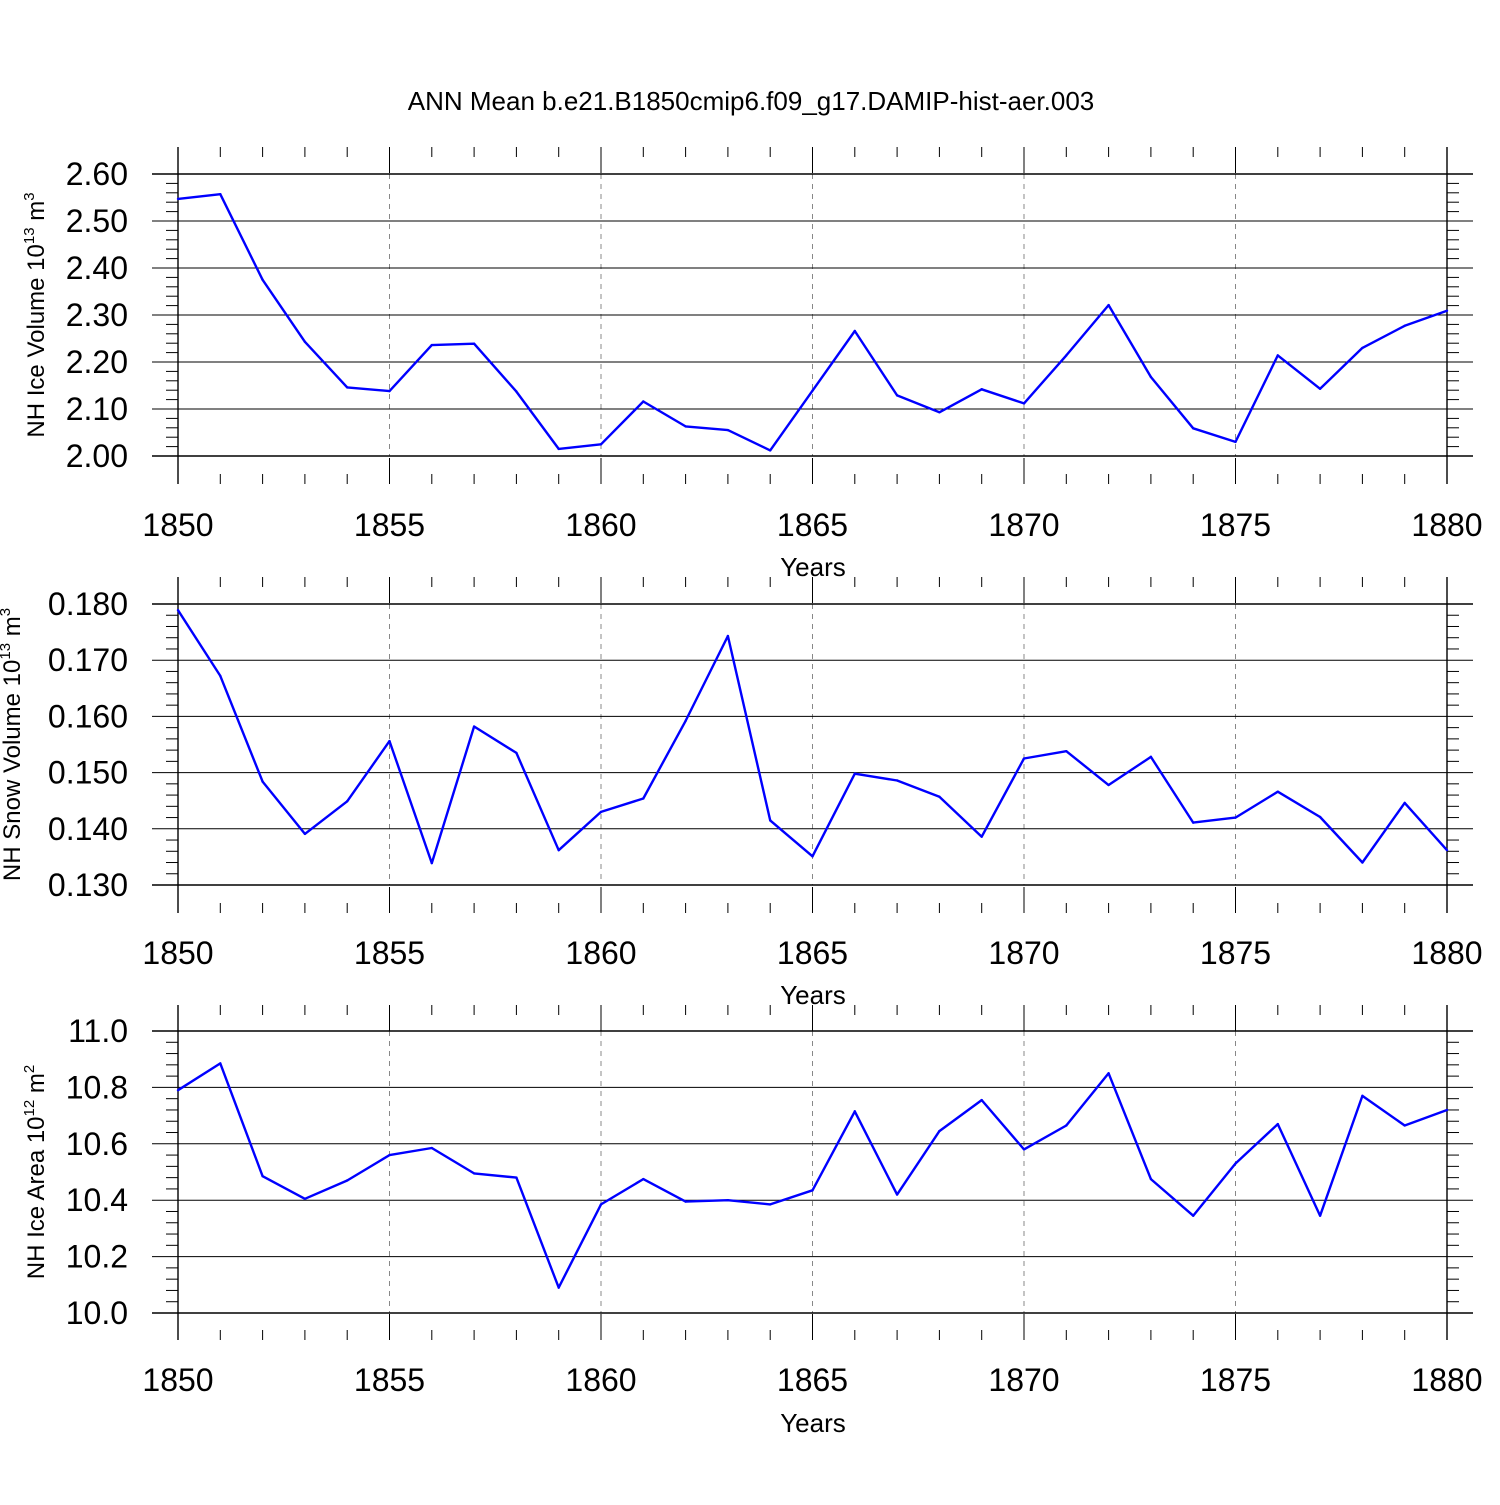 This screenshot has width=1500, height=1505. Describe the element at coordinates (35, 314) in the screenshot. I see `y-axis-label: NH Ice Volume 1013 m3` at that location.